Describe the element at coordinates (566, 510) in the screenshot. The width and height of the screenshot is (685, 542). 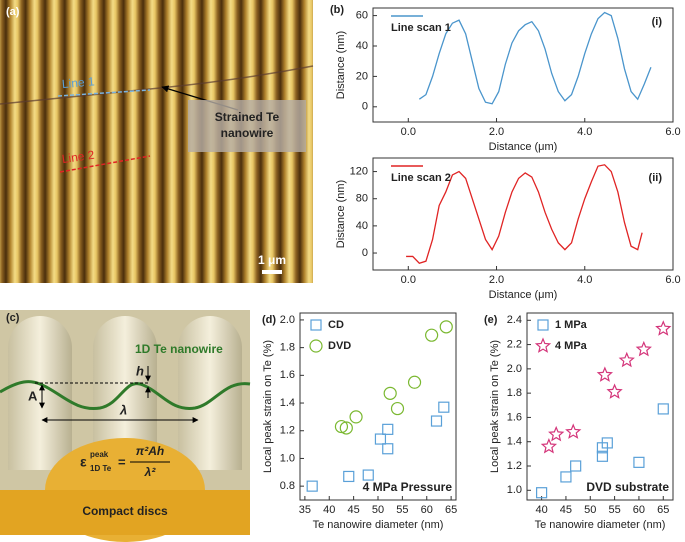
I see `x-tick-label: 45` at that location.